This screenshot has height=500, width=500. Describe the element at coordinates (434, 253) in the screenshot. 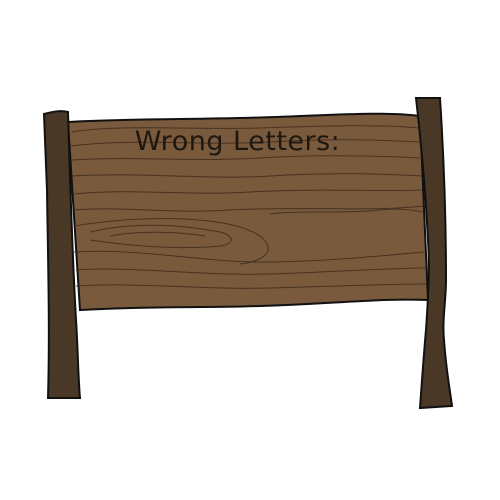

I see `right-post` at that location.